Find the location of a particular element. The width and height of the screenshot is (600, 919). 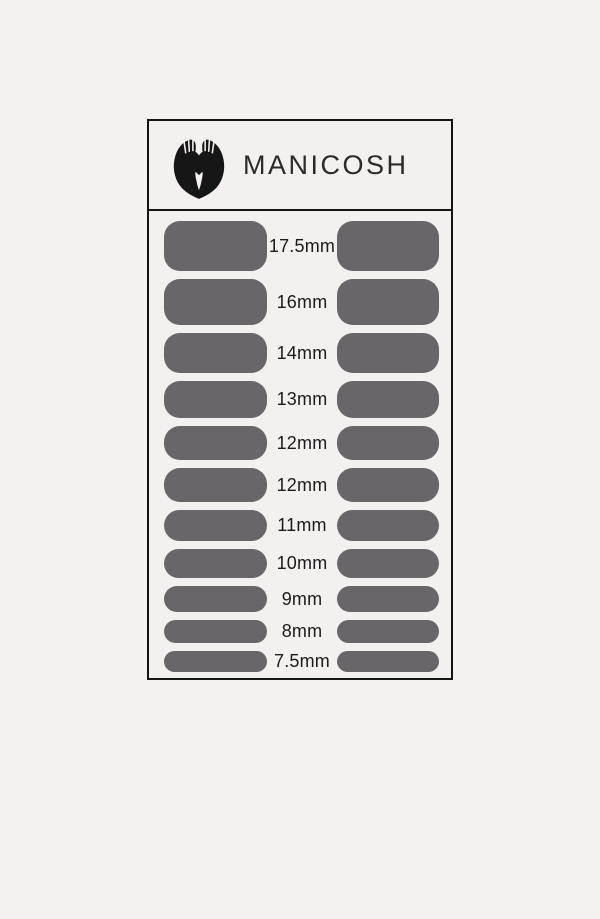

size-label: 11mm is located at coordinates (302, 525).